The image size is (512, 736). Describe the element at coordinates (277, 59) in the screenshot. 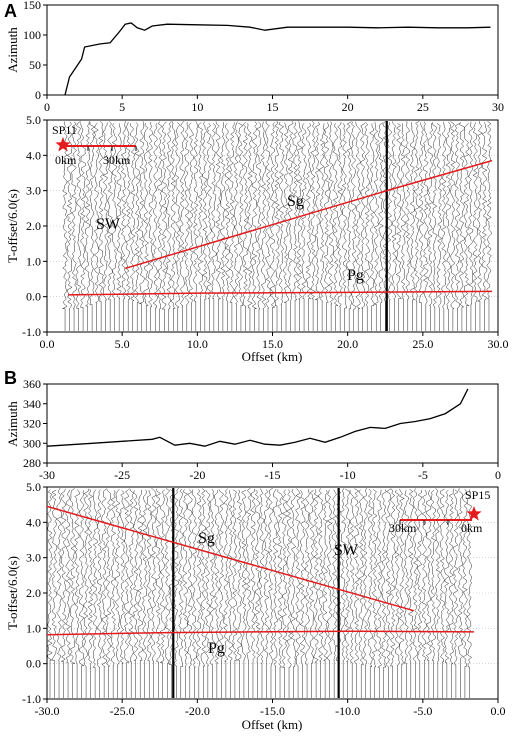

I see `azimuth-curve` at that location.